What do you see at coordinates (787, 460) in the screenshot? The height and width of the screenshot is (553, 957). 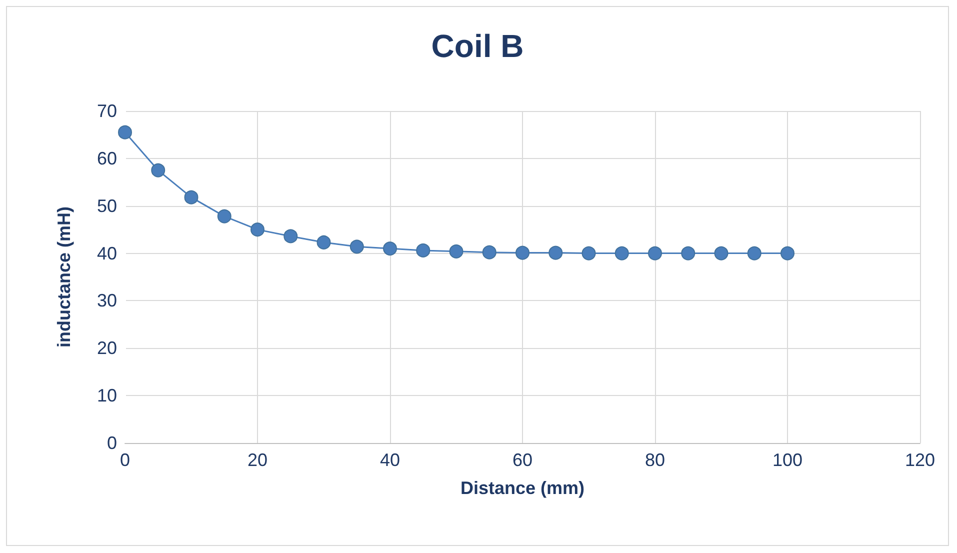 I see `x-tick-label: 100` at bounding box center [787, 460].